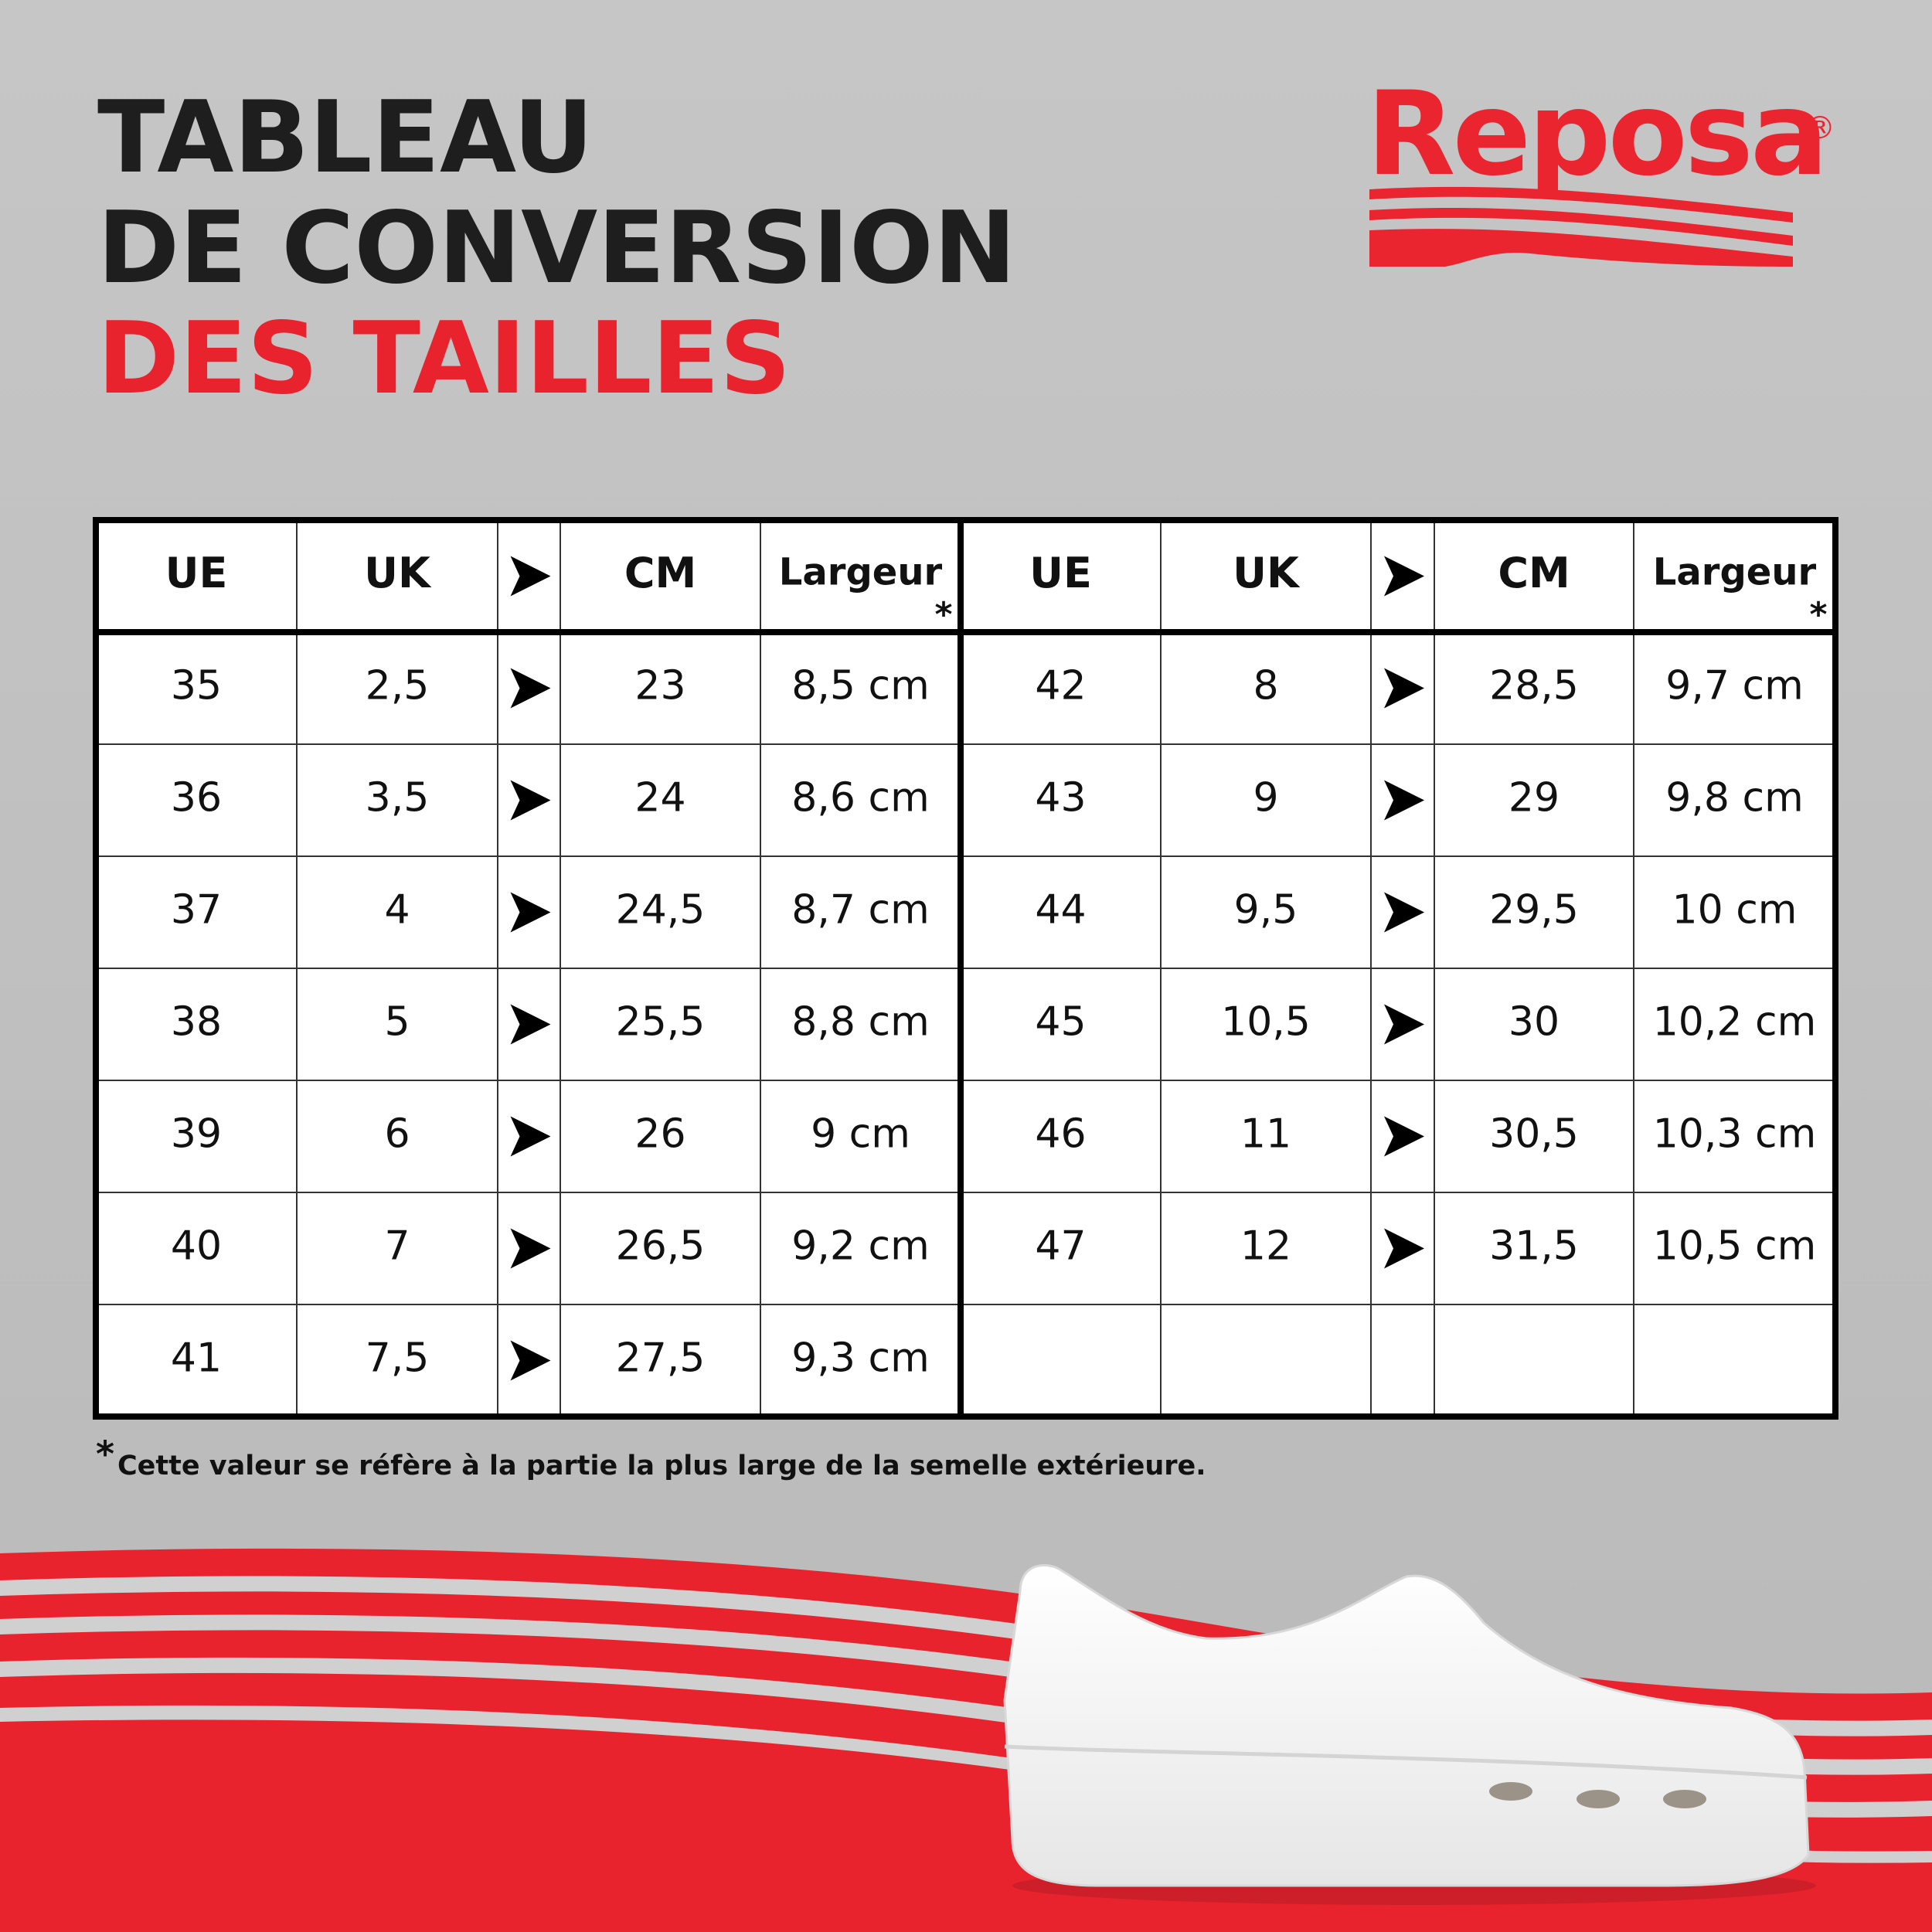 This screenshot has height=1932, width=1932. What do you see at coordinates (397, 1134) in the screenshot?
I see `table-cell: 6` at bounding box center [397, 1134].